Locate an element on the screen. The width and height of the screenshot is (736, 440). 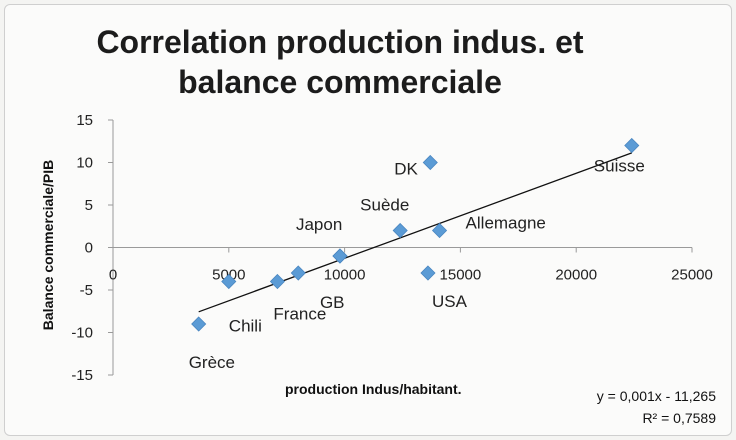
data-point-label: Japon is located at coordinates (319, 224).